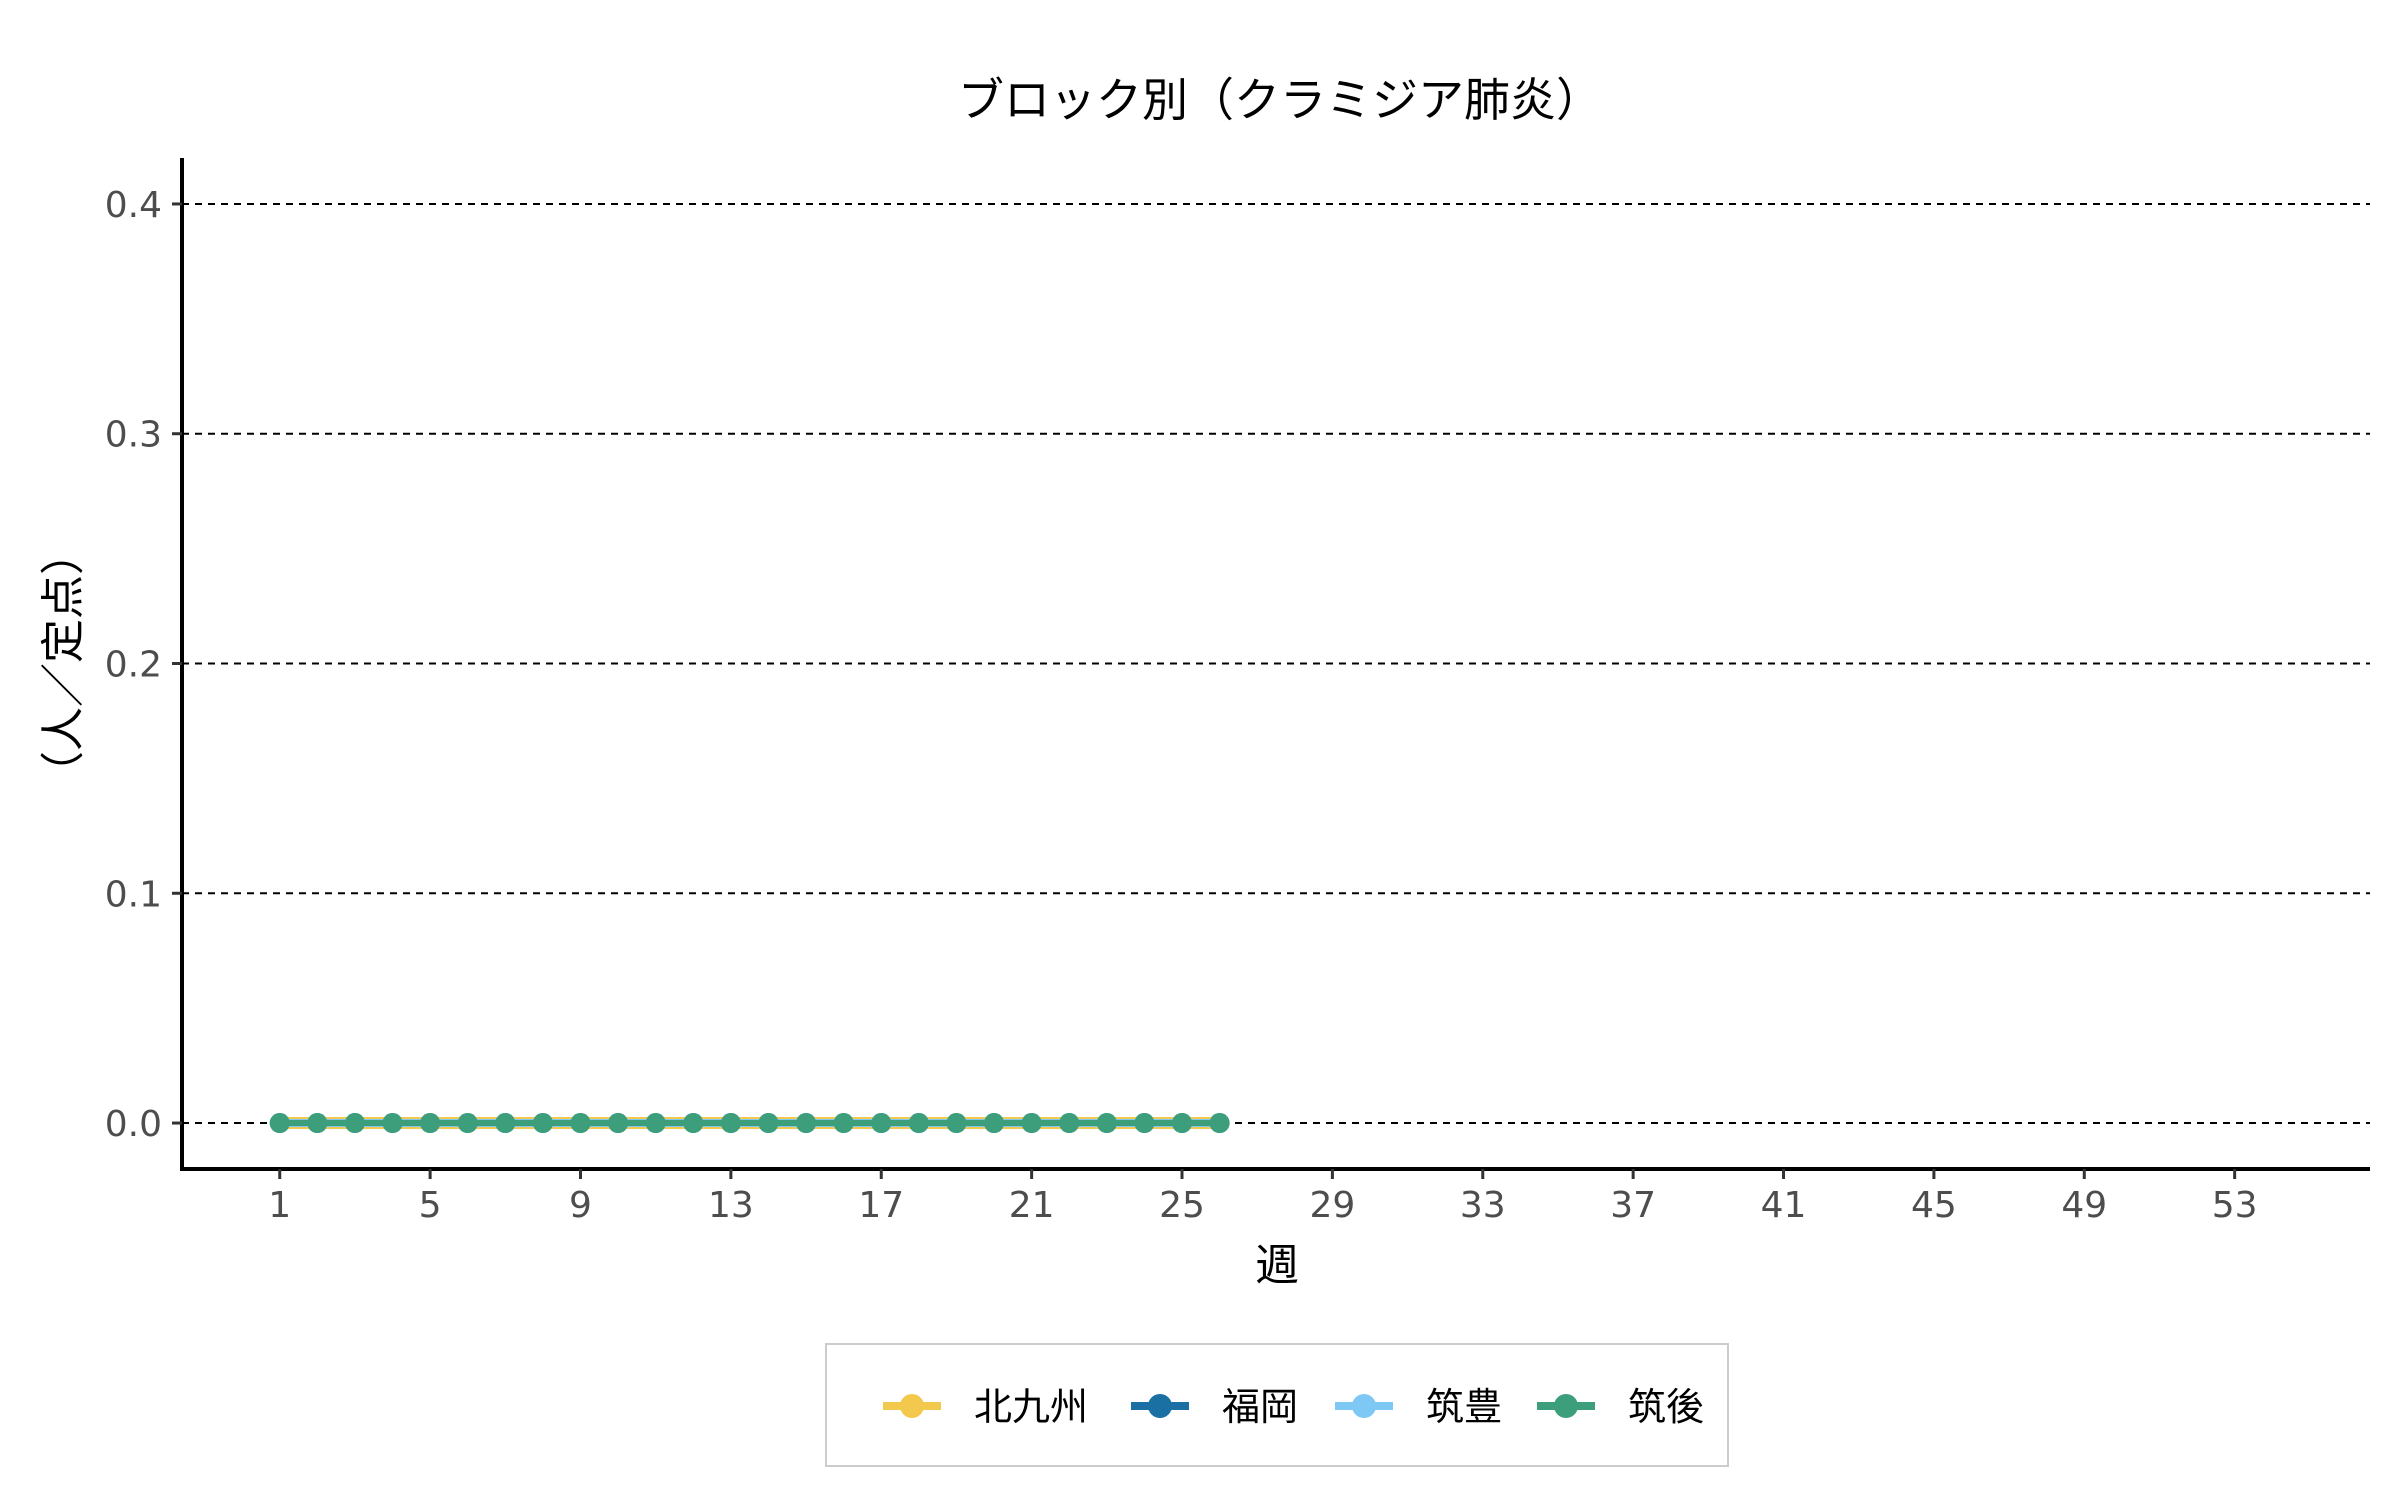  Describe the element at coordinates (2084, 1205) in the screenshot. I see `x-tick-label: 49` at that location.